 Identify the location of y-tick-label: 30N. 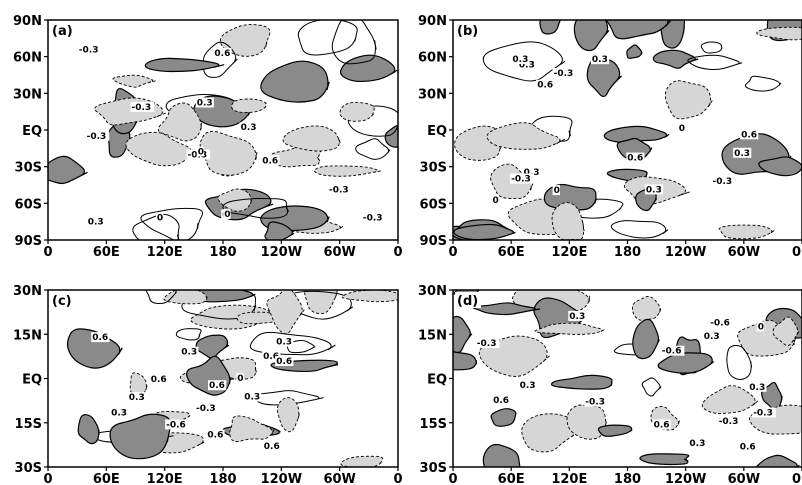
(27, 291).